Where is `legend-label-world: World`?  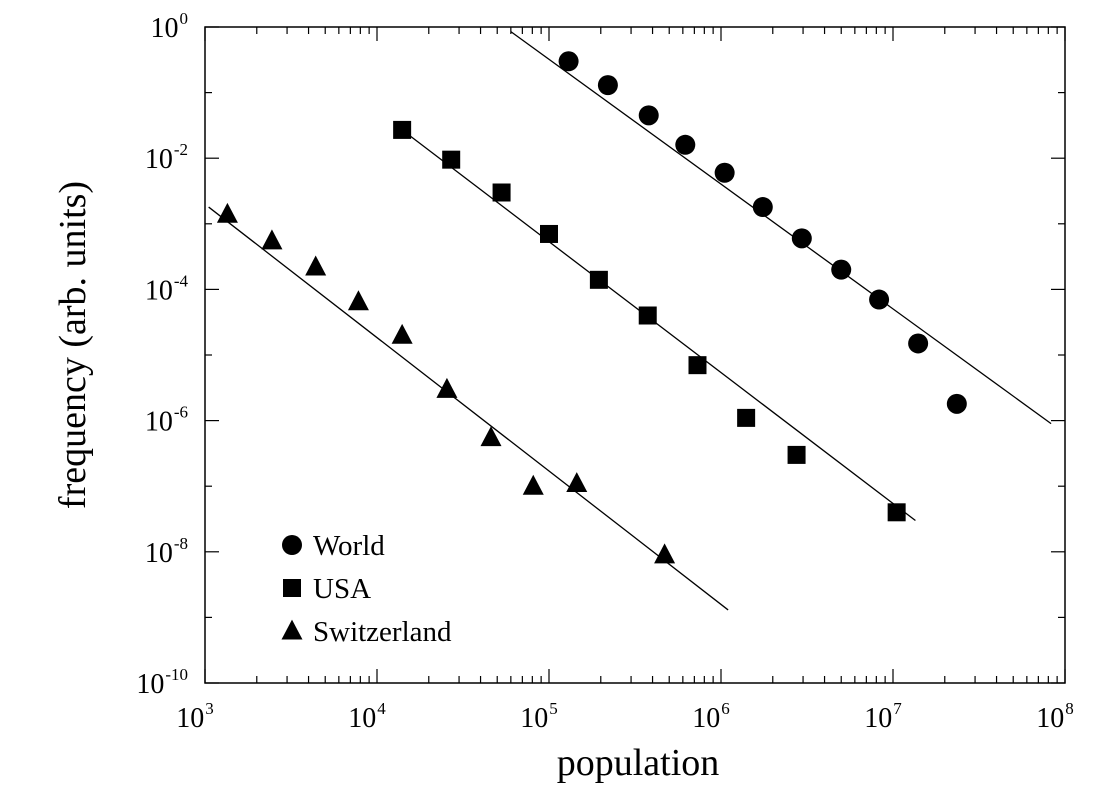 legend-label-world: World is located at coordinates (349, 546).